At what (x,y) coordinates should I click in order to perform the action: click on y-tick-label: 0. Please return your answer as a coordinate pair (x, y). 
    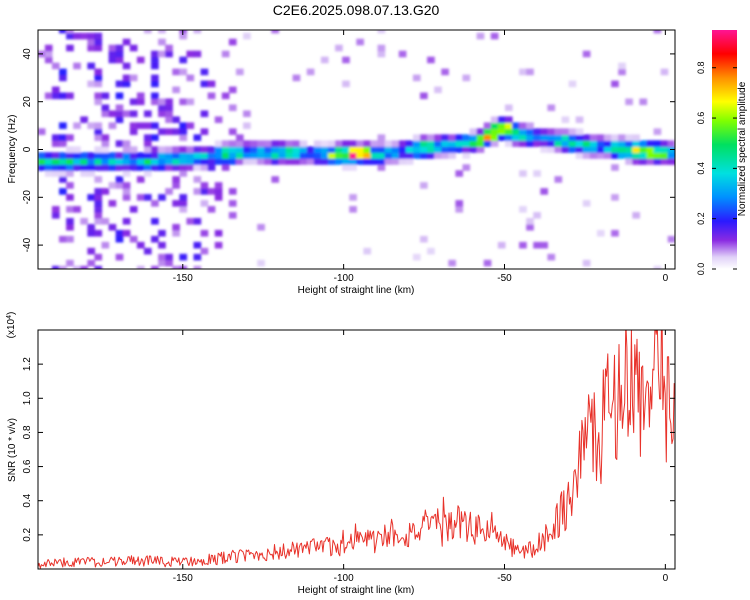
    Looking at the image, I should click on (27, 149).